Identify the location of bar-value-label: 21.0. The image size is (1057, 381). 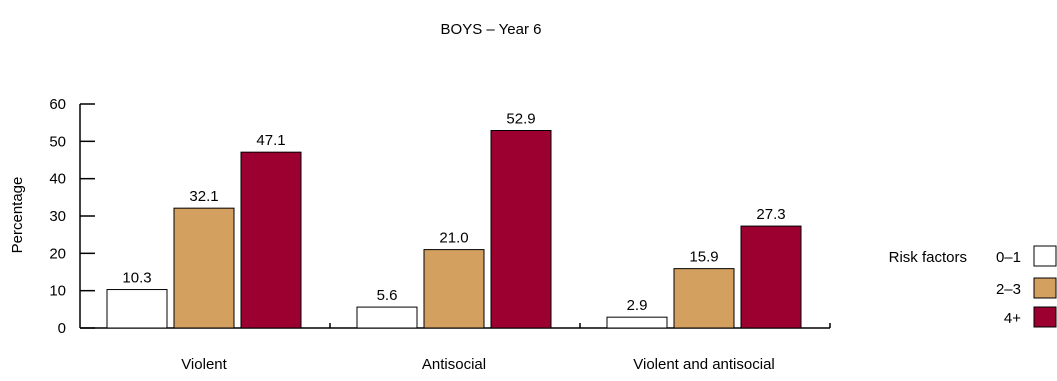
(453, 238).